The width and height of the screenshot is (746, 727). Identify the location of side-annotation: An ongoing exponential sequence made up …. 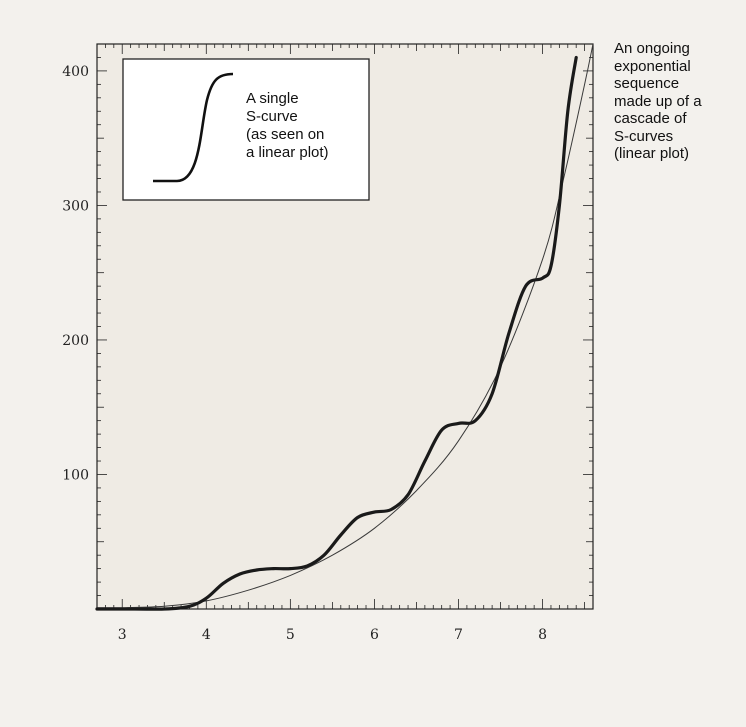
(677, 101).